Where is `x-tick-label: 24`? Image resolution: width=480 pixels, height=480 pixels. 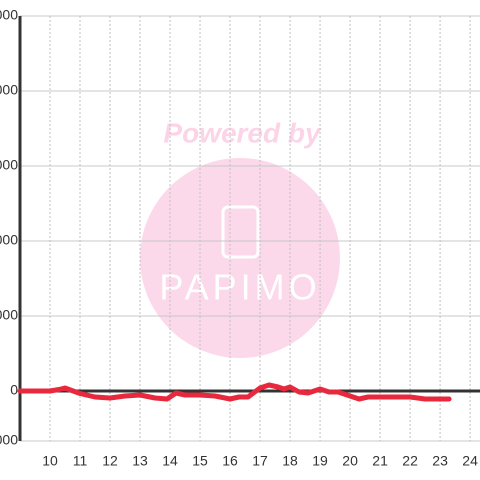 x-tick-label: 24 is located at coordinates (470, 461).